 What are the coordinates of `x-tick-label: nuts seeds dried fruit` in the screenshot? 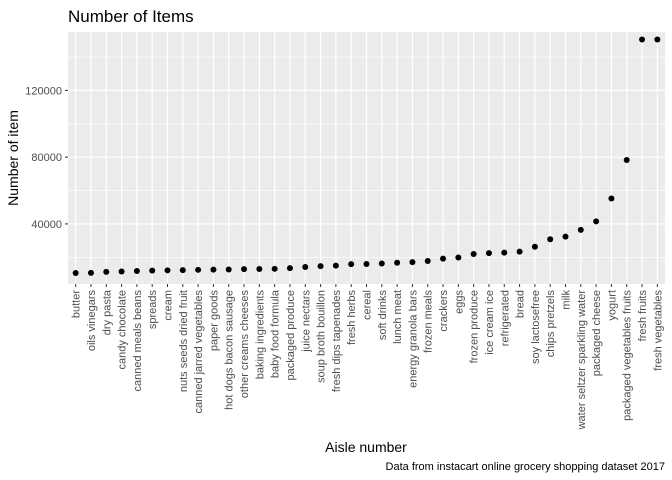 It's located at (184, 341).